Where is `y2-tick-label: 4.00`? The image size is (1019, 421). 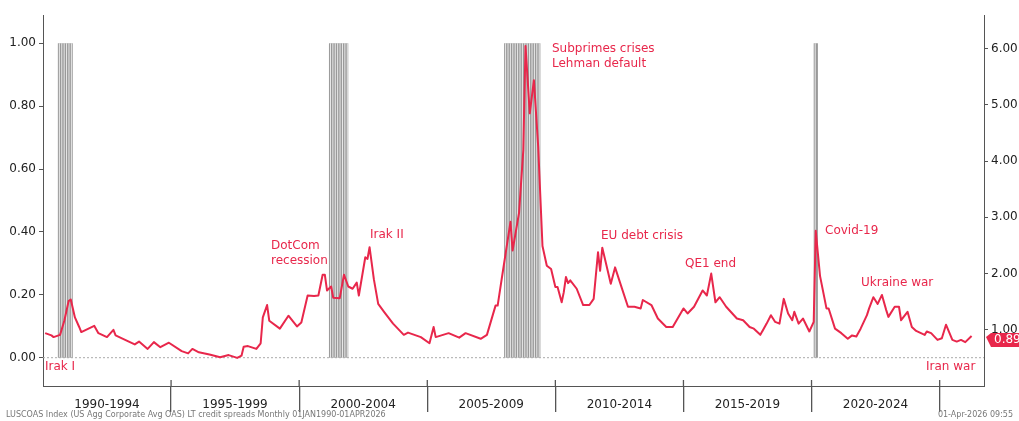 y2-tick-label: 4.00 is located at coordinates (1004, 160).